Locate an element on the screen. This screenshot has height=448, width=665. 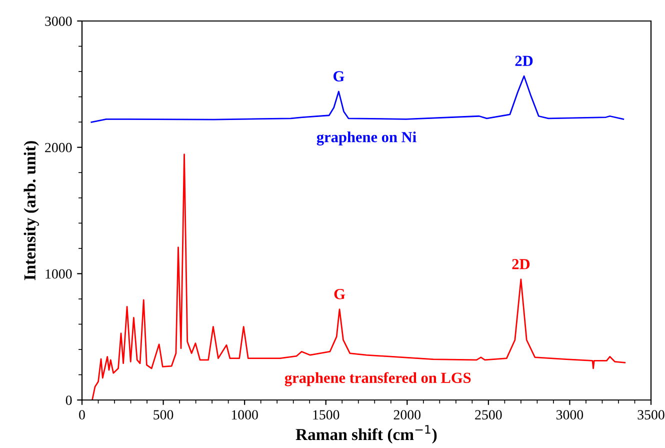
x-tick-label: 500 is located at coordinates (164, 415).